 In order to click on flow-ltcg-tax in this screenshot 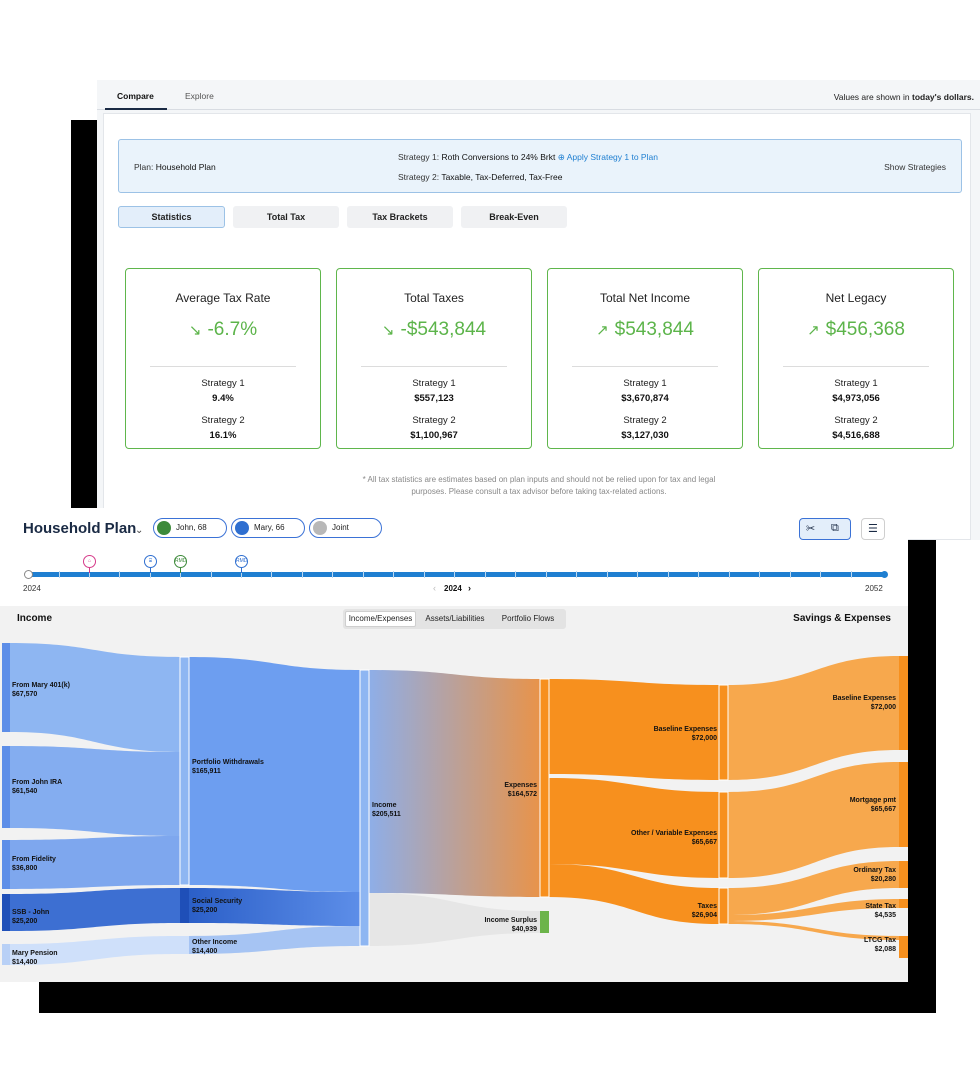, I will do `click(813, 930)`.